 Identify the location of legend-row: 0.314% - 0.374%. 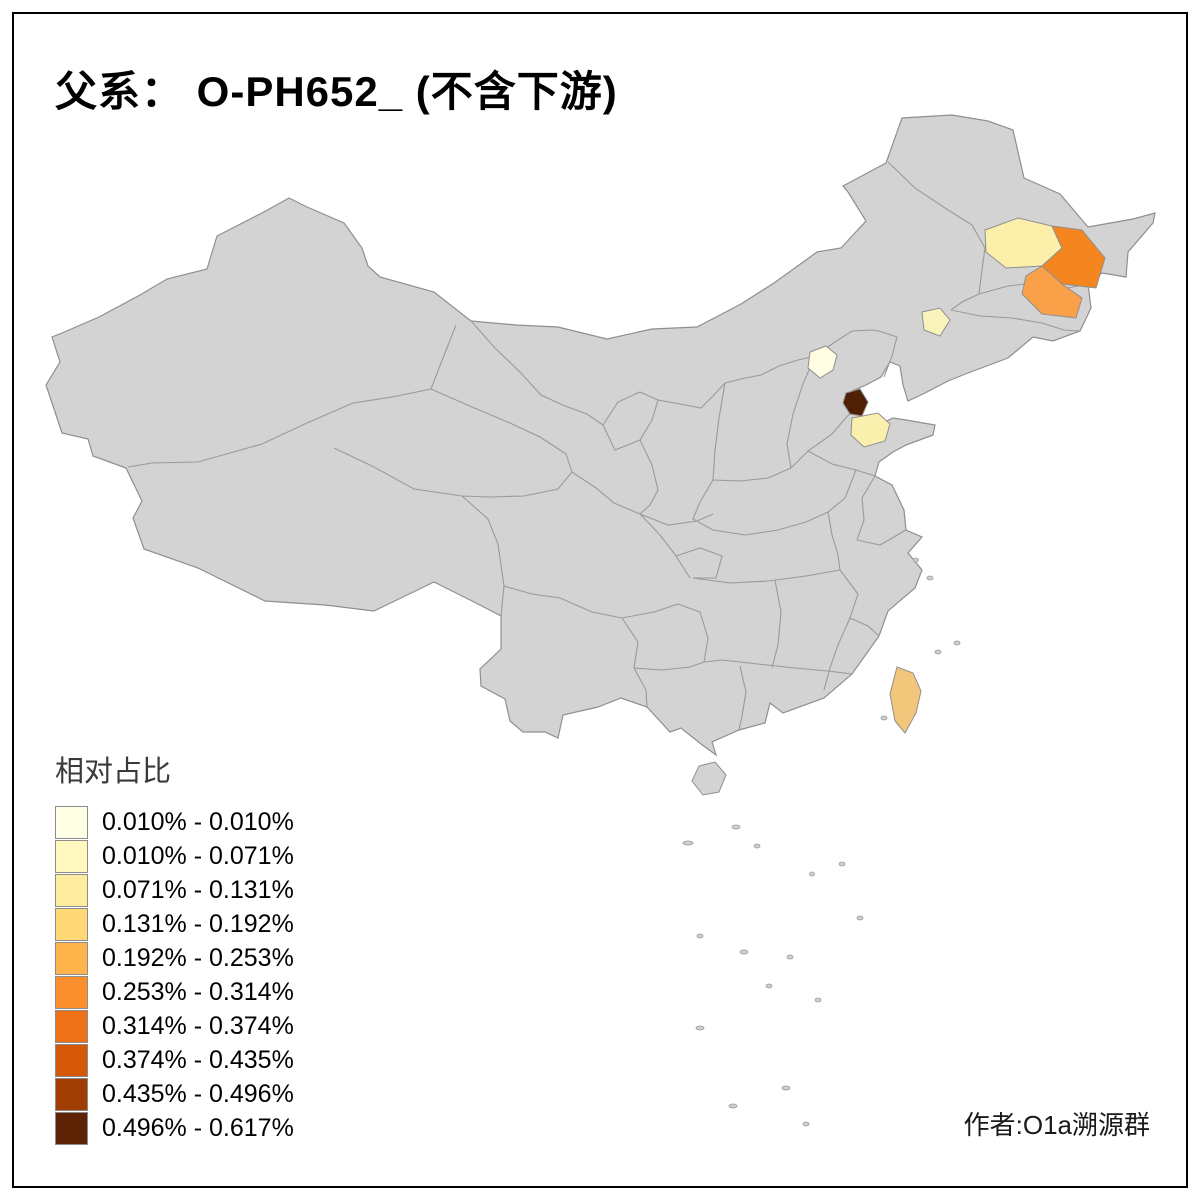
(174, 1026).